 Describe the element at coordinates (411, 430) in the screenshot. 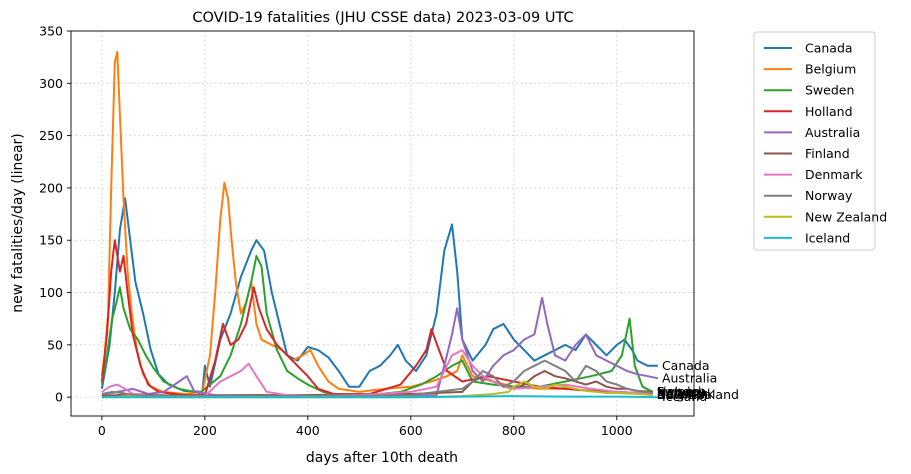

I see `x-tick-label: 600` at that location.